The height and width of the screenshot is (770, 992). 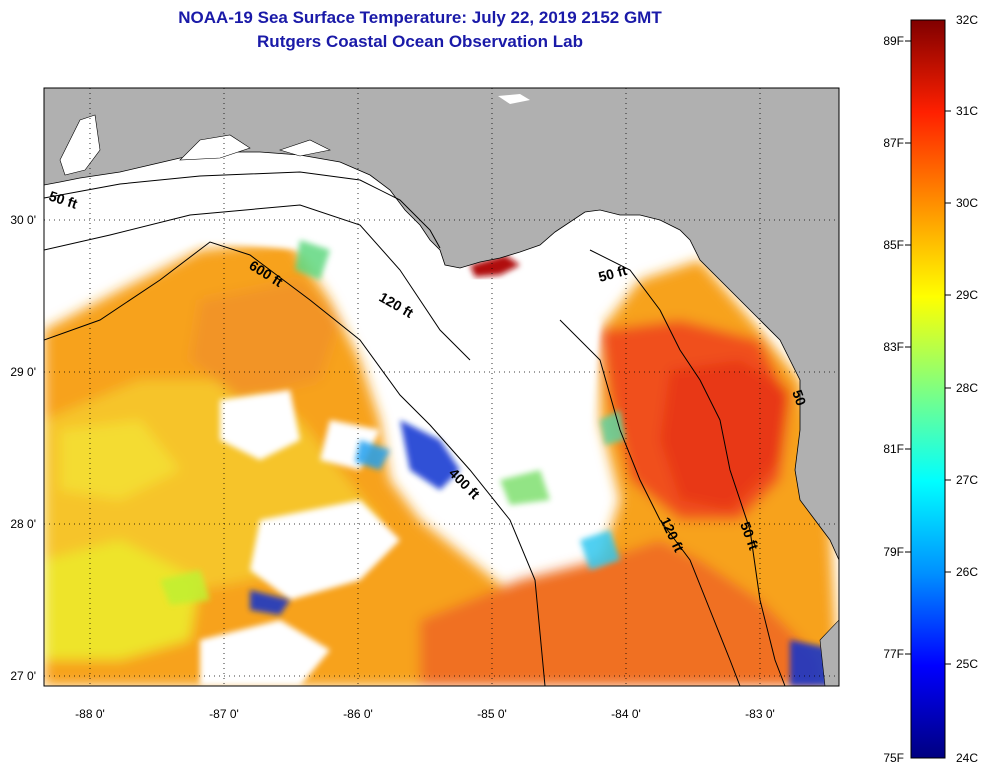 I want to click on colorbar-celsius-label: 30C, so click(x=967, y=203).